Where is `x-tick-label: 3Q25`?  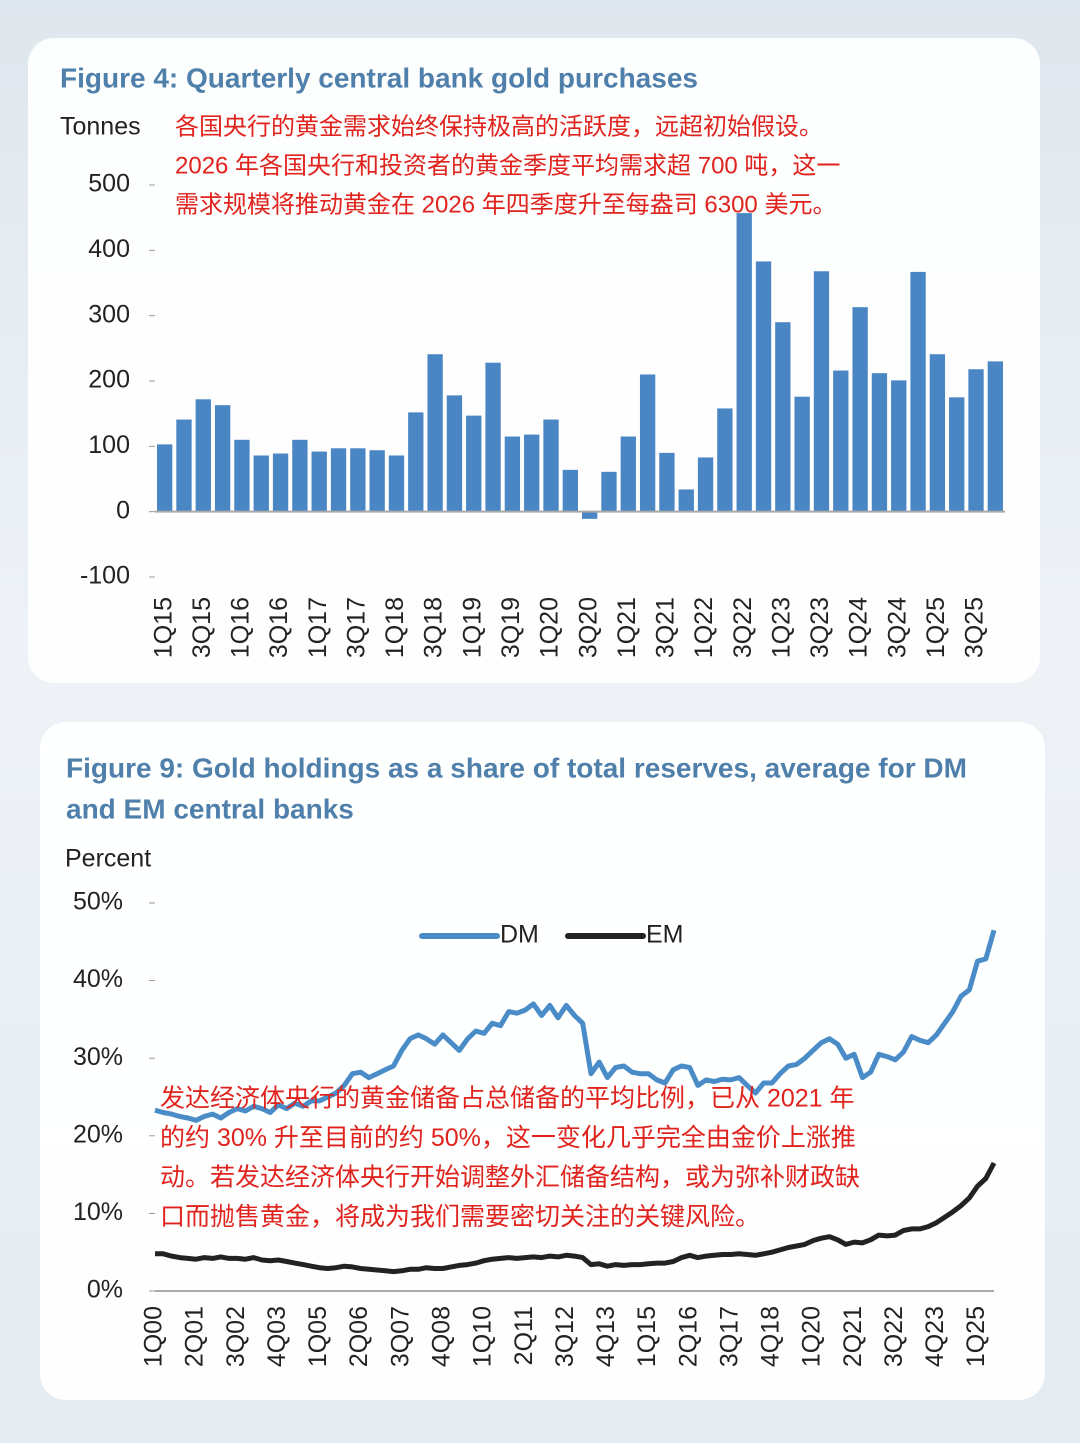 x-tick-label: 3Q25 is located at coordinates (975, 627).